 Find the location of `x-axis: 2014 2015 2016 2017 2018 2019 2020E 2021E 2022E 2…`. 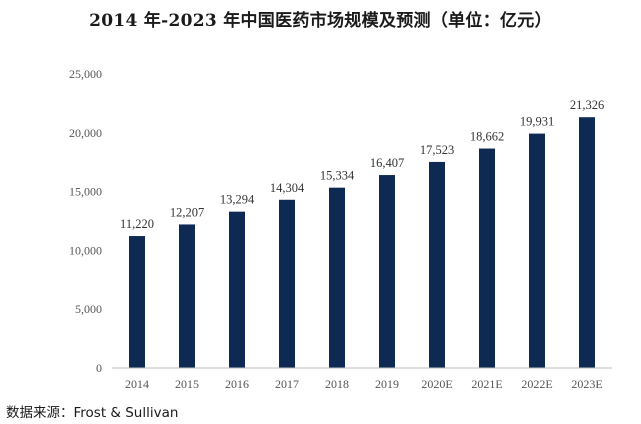

x-axis: 2014 2015 2016 2017 2018 2019 2020E 2021E 2022E 2… is located at coordinates (362, 379).